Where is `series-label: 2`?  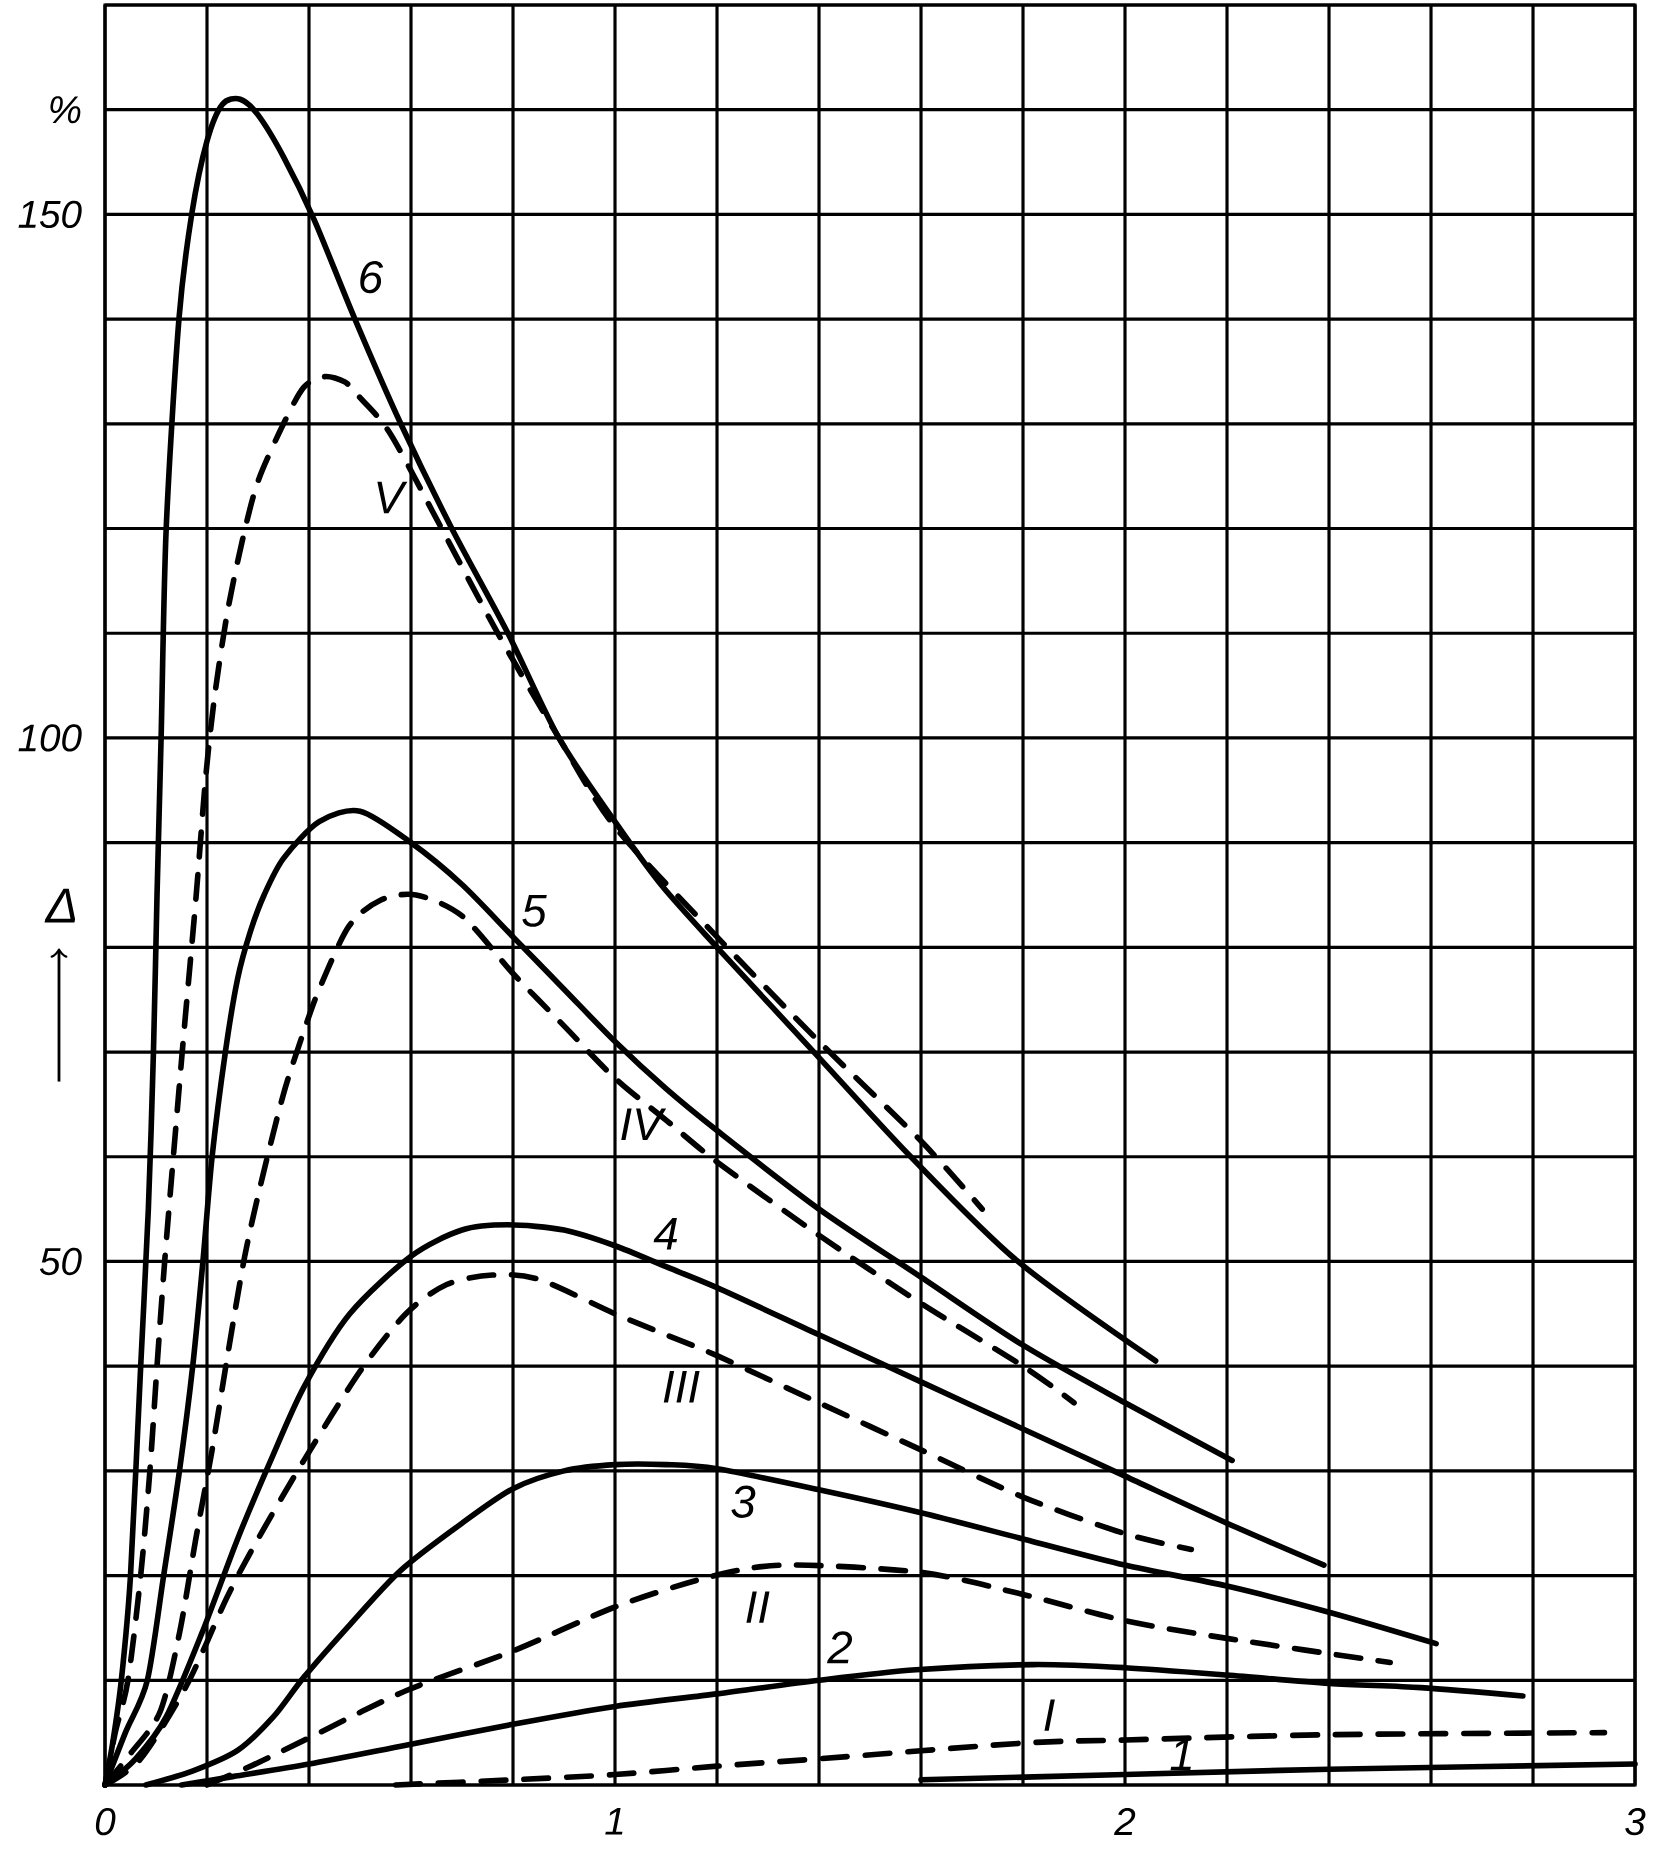
series-label: 2 is located at coordinates (840, 1647).